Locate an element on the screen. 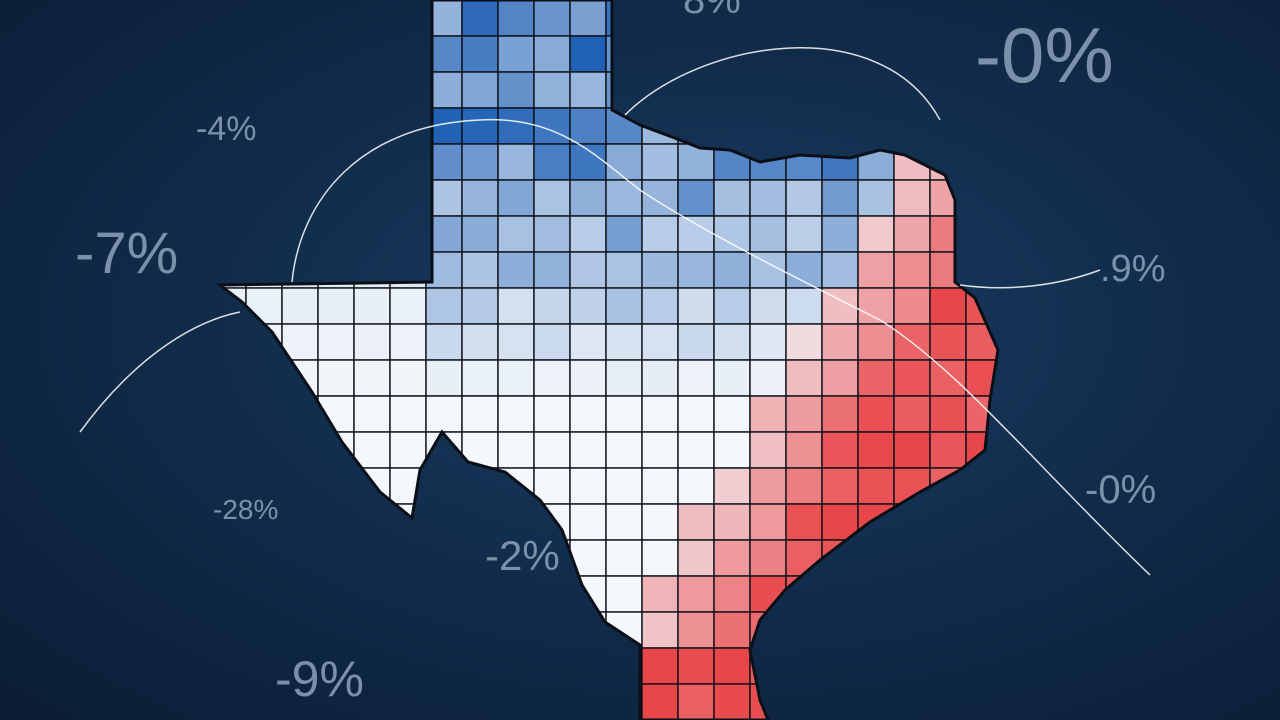 Image resolution: width=1280 pixels, height=720 pixels. percent-label: -0% is located at coordinates (1121, 490).